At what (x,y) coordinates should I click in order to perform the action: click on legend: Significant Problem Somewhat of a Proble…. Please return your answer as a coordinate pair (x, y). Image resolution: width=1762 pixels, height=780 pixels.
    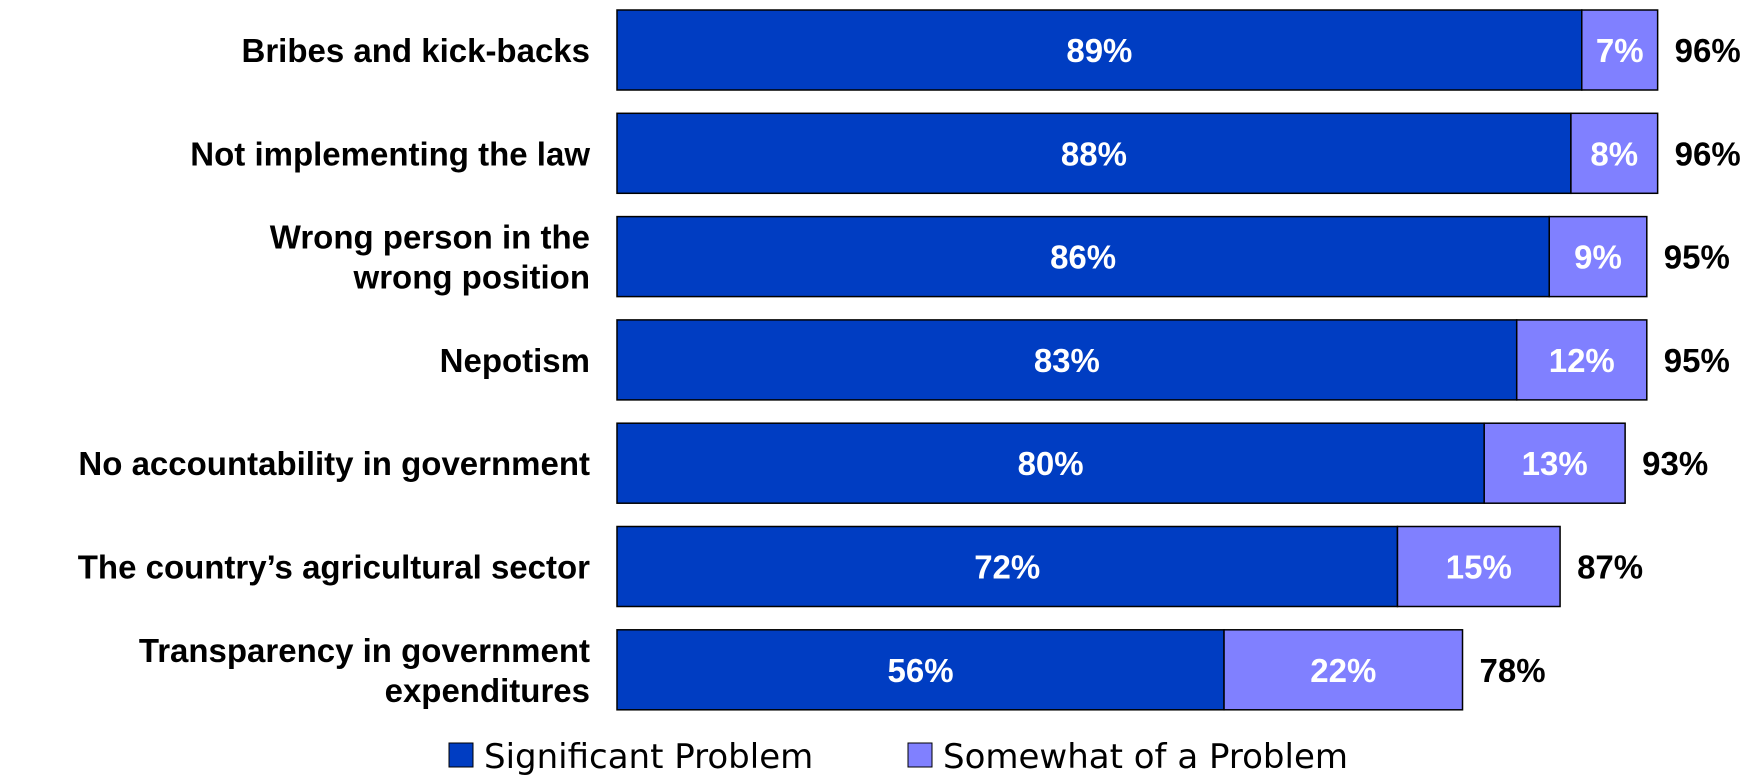
    Looking at the image, I should click on (898, 757).